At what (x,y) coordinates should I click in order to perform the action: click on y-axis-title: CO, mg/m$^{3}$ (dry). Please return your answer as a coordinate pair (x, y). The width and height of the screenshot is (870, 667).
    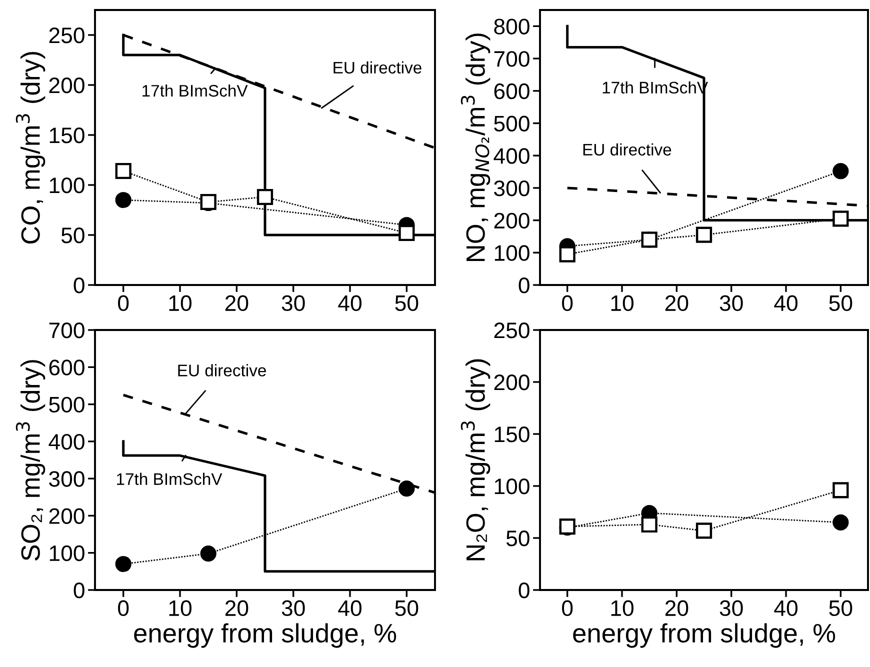
    Looking at the image, I should click on (31, 148).